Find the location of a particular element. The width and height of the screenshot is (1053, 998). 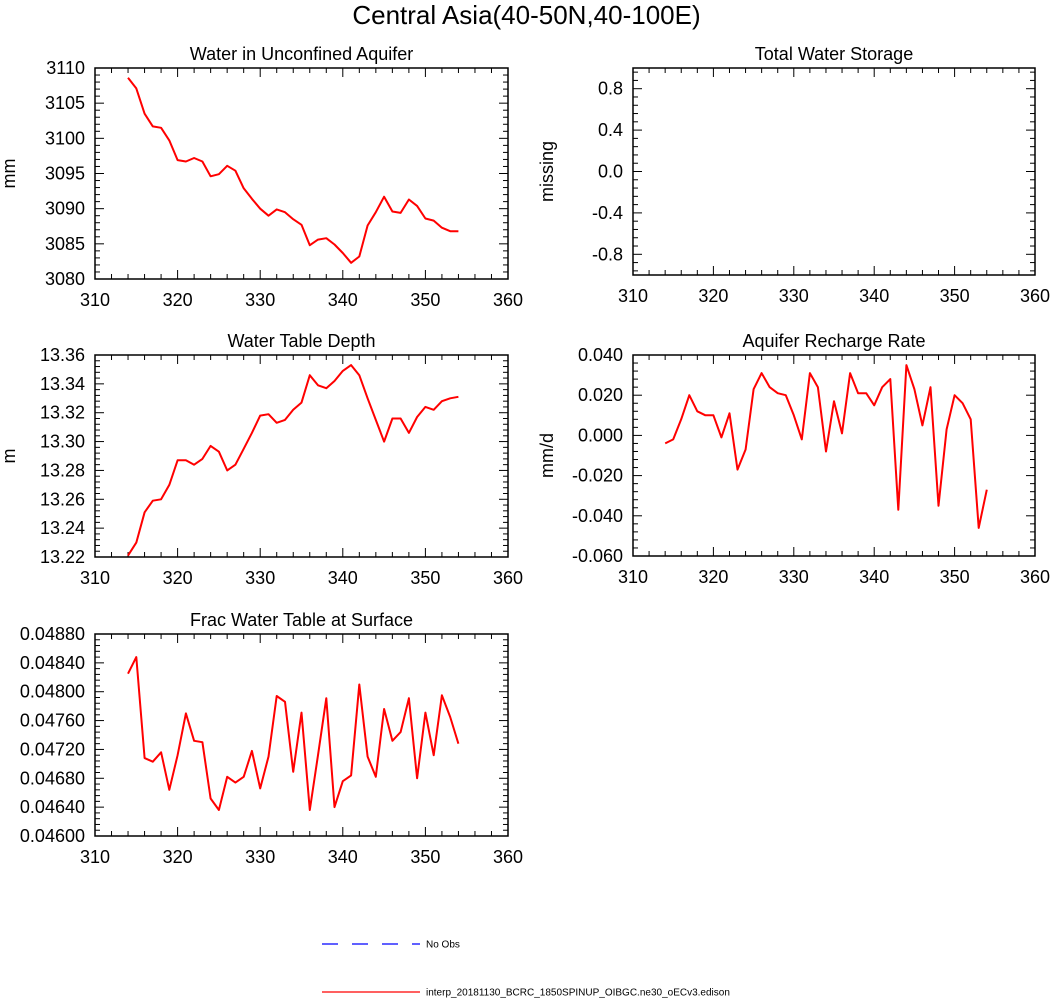

y-tick-label: 0.020 is located at coordinates (600, 395).